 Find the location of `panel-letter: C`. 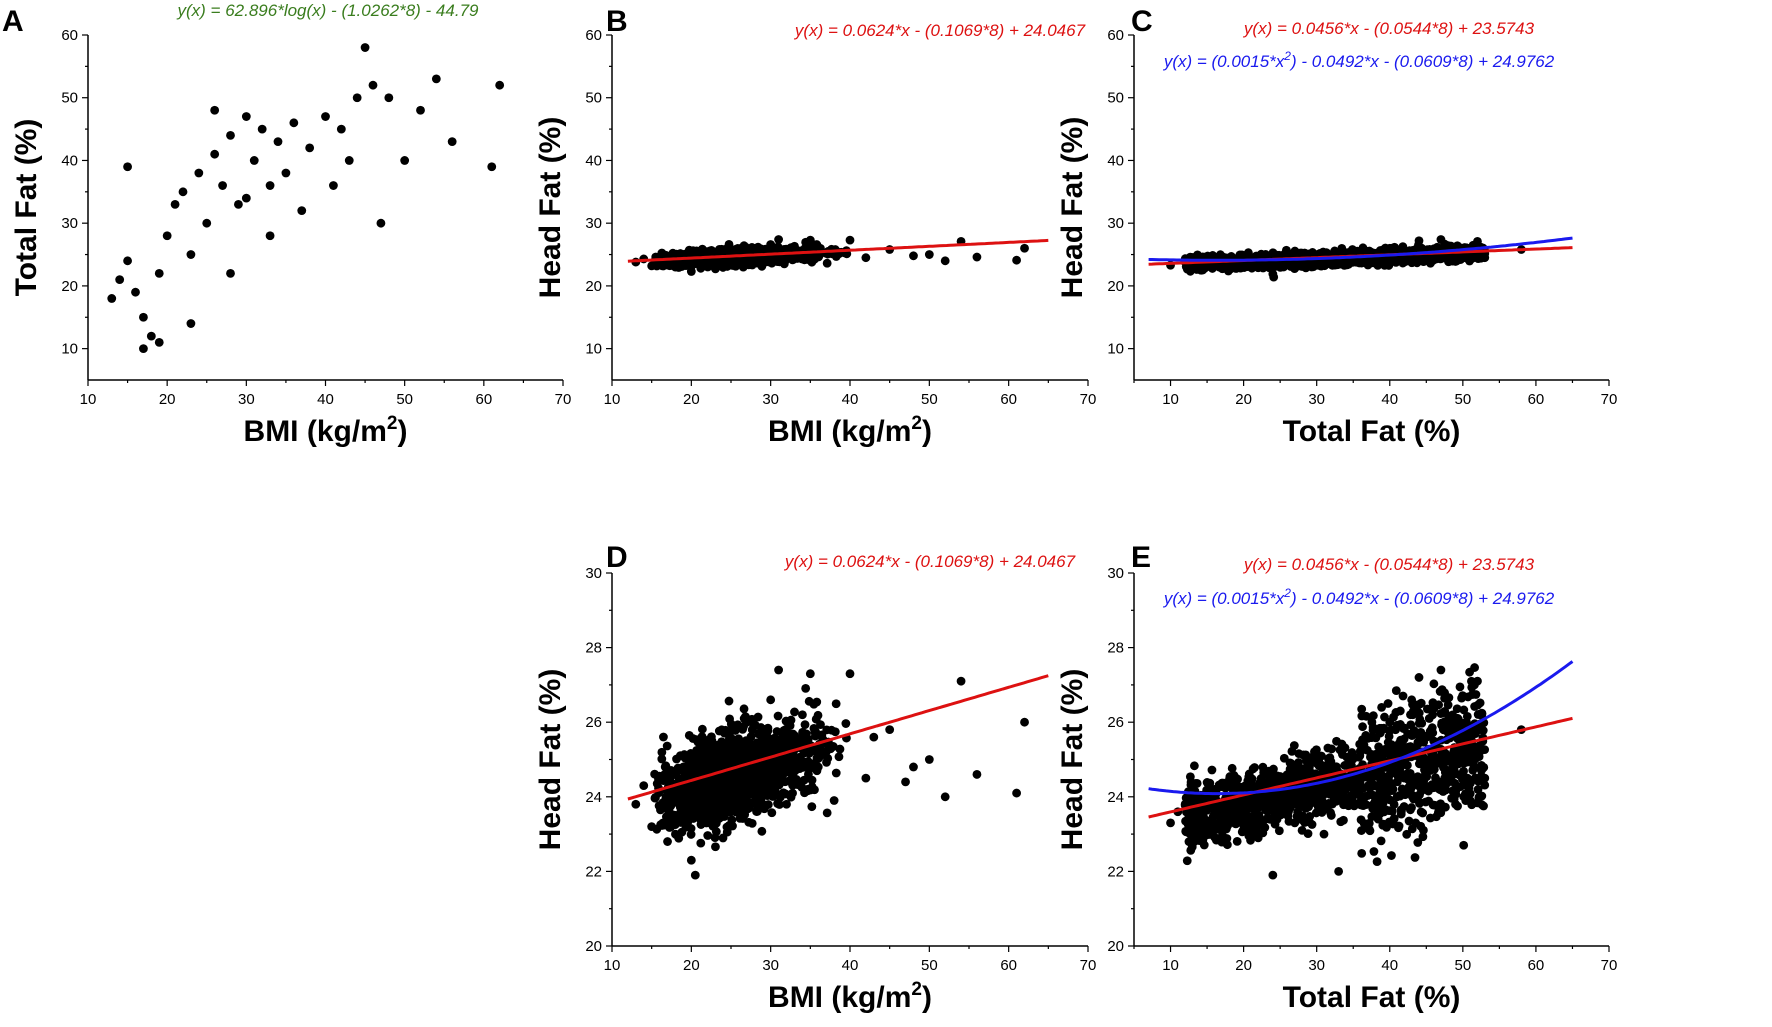

panel-letter: C is located at coordinates (1142, 21).